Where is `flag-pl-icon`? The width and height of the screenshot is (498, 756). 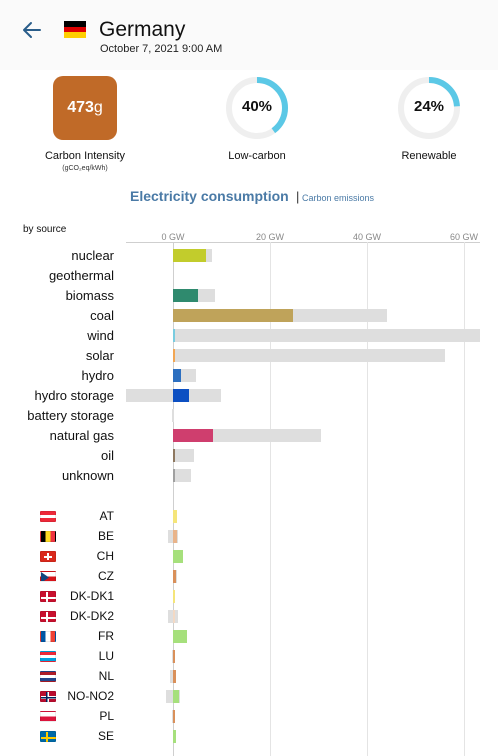
flag-pl-icon is located at coordinates (48, 716).